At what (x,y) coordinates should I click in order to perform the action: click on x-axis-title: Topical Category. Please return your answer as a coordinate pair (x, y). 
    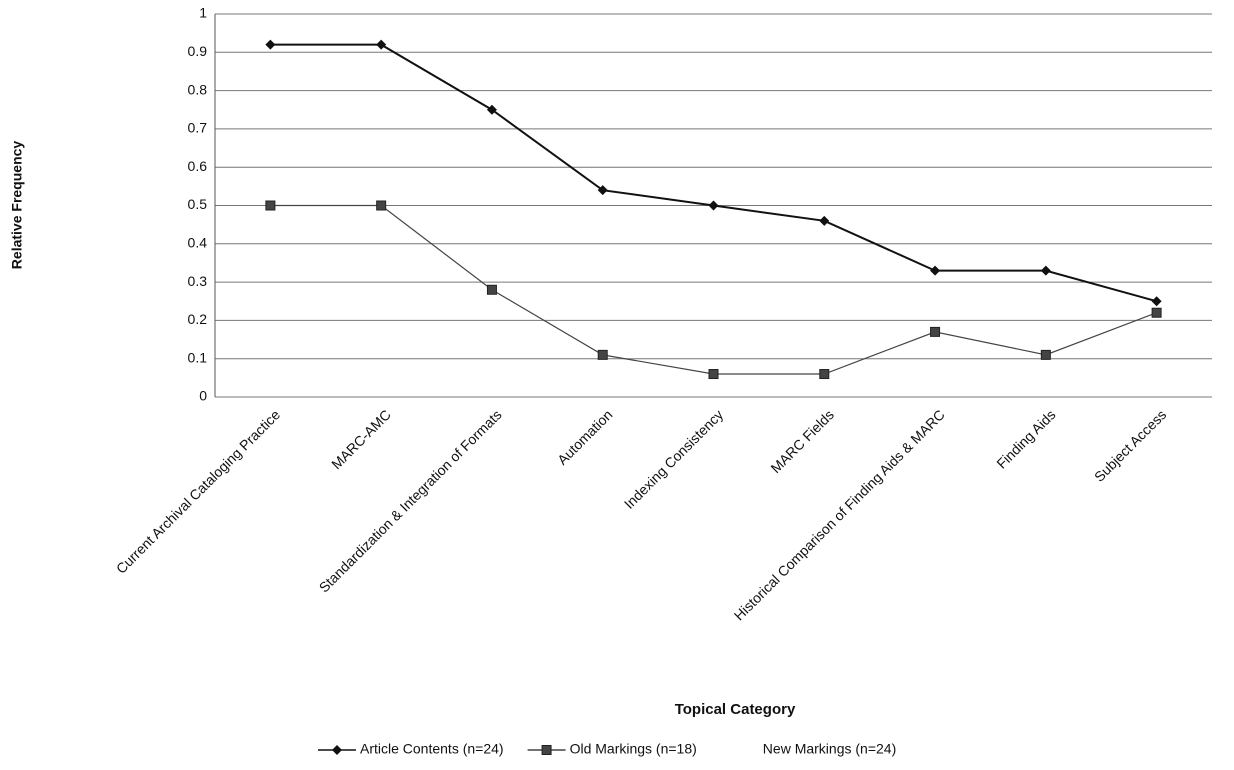
    Looking at the image, I should click on (735, 709).